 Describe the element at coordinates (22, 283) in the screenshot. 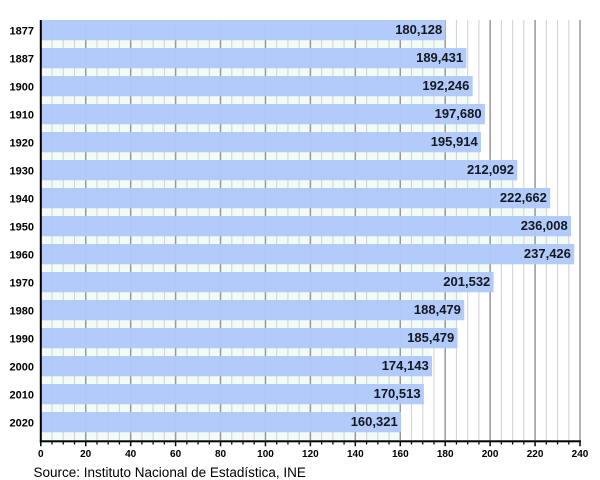

I see `svg-text: 1970` at that location.